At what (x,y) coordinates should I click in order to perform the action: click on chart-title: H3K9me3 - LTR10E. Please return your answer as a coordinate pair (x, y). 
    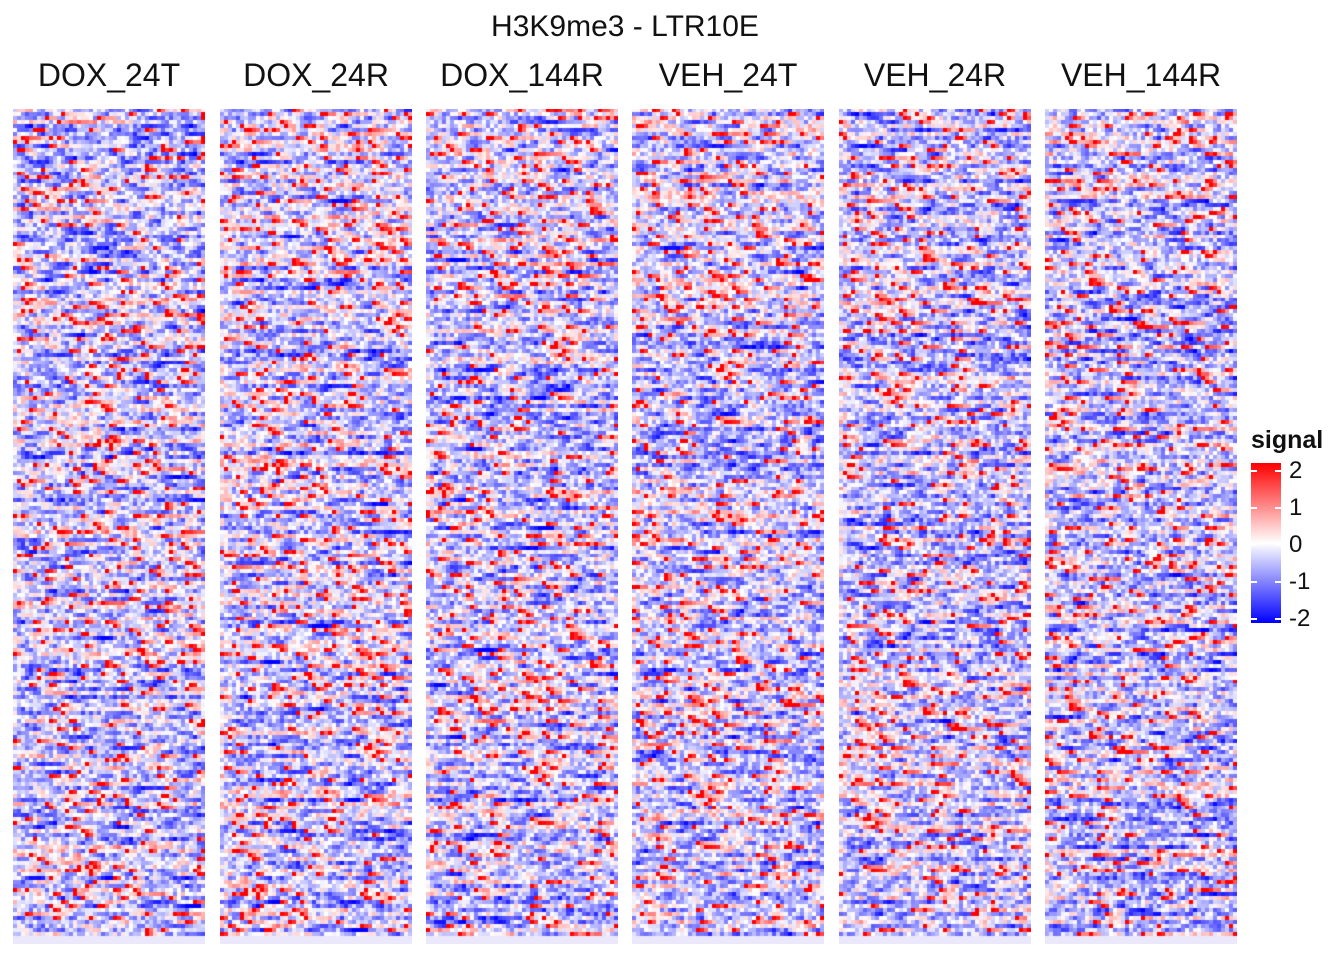
    Looking at the image, I should click on (625, 26).